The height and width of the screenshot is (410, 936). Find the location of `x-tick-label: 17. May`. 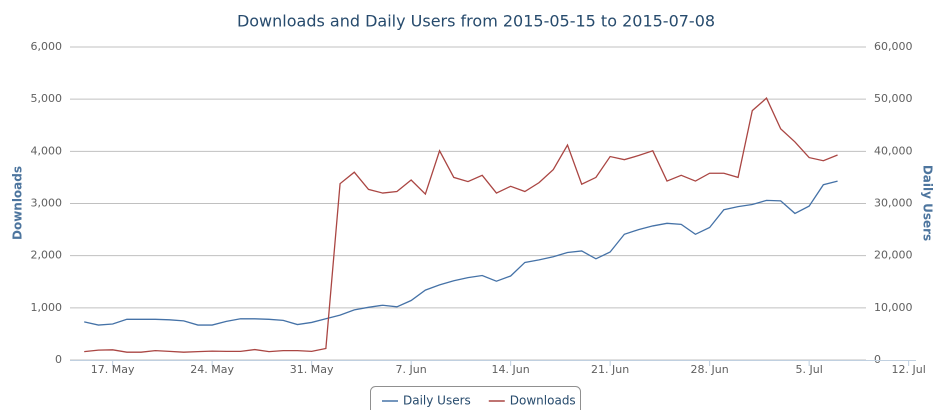

x-tick-label: 17. May is located at coordinates (113, 369).